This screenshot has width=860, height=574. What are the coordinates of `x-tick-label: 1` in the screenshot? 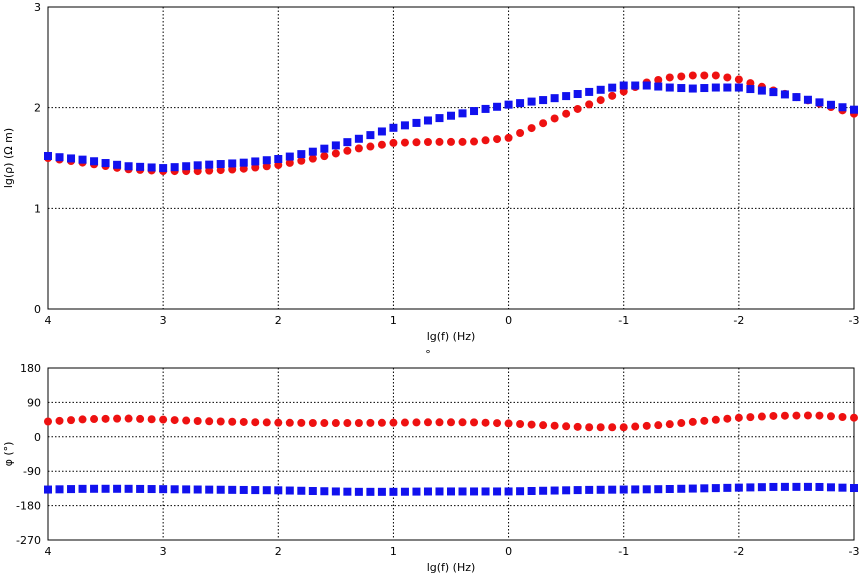 It's located at (393, 551).